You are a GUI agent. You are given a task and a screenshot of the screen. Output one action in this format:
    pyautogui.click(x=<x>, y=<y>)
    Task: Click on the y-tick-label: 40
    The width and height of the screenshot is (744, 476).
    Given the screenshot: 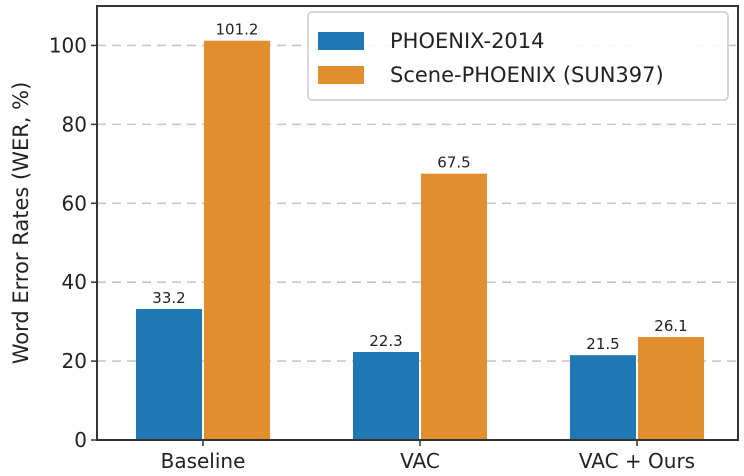 What is the action you would take?
    pyautogui.click(x=74, y=282)
    